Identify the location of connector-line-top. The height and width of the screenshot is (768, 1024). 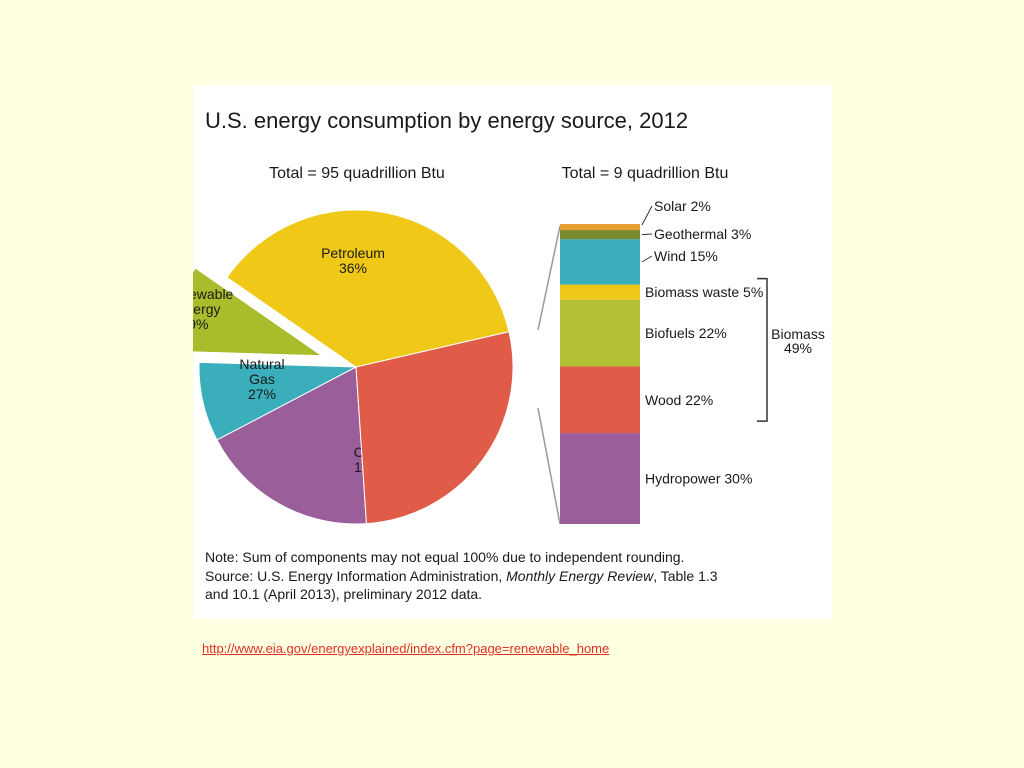
(549, 278).